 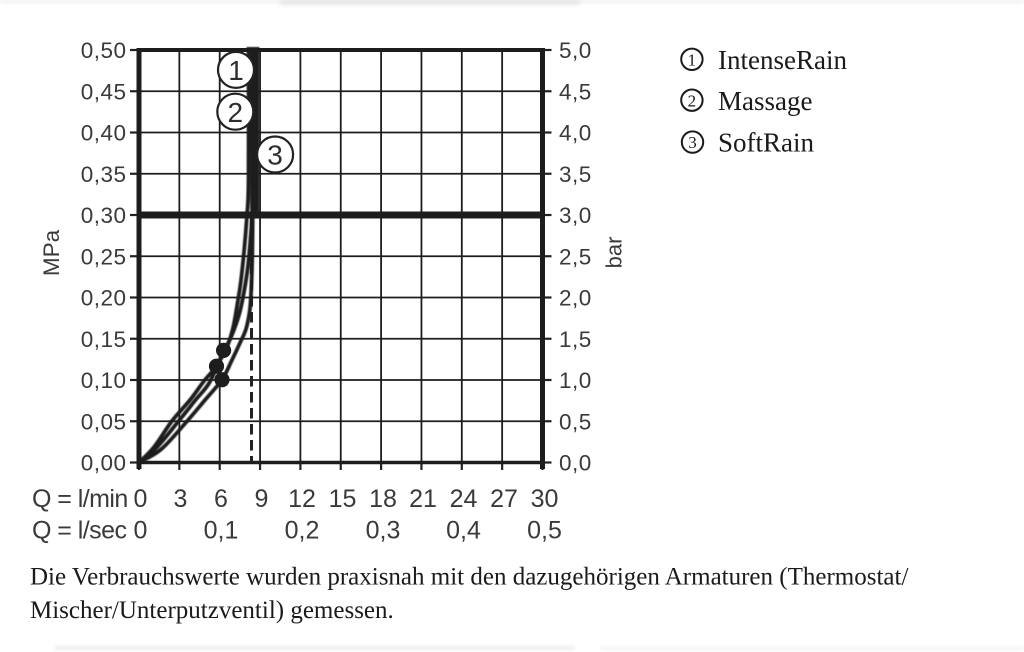 What do you see at coordinates (765, 101) in the screenshot?
I see `svg-text: Massage` at bounding box center [765, 101].